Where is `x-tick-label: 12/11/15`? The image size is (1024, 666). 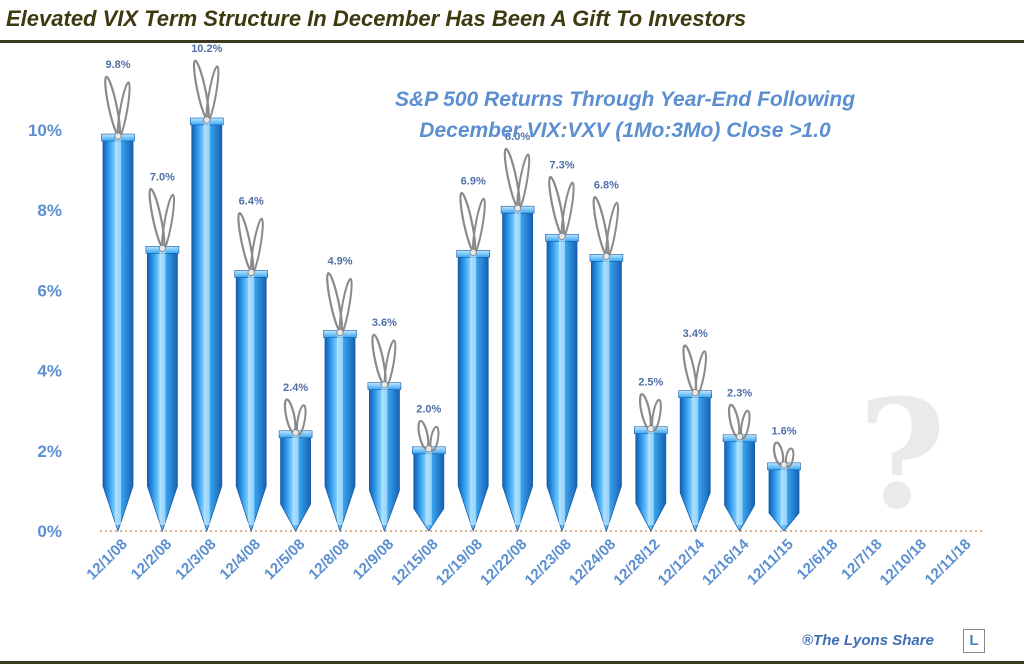 x-tick-label: 12/11/15 is located at coordinates (770, 562).